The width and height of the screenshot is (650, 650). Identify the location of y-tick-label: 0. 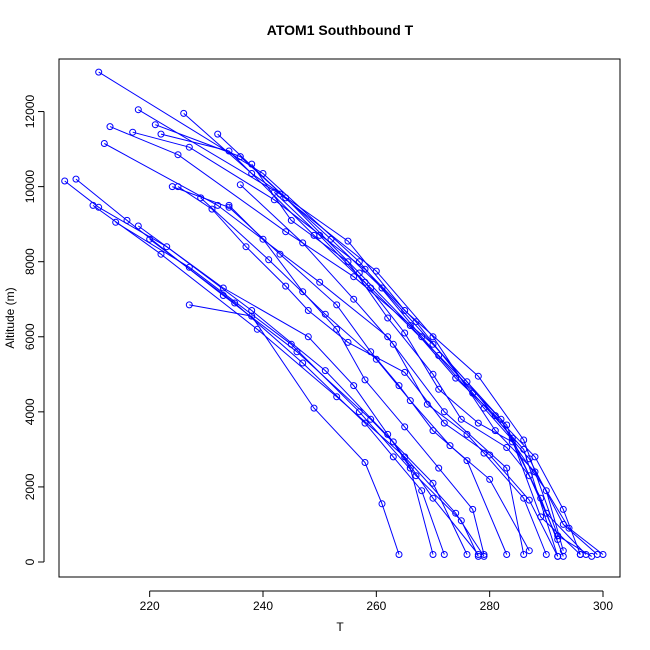
(30, 561).